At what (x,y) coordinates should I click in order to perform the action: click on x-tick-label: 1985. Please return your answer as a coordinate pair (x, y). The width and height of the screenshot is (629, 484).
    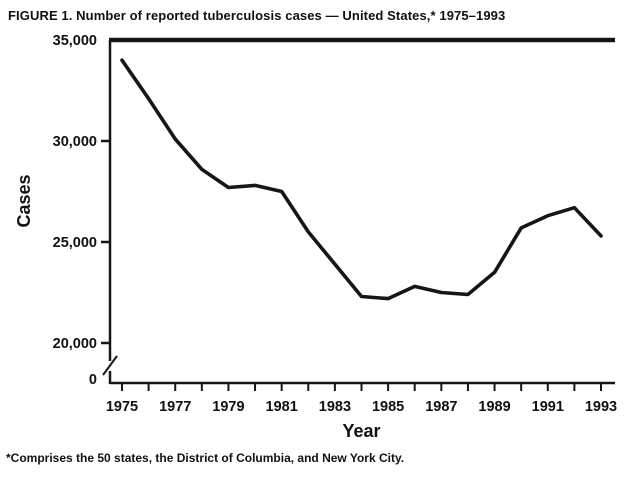
    Looking at the image, I should click on (388, 407).